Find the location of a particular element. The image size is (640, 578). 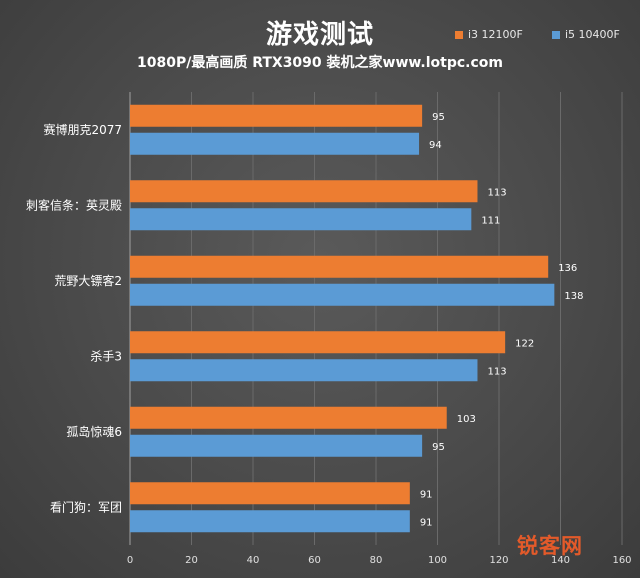

category-label-4: 孤岛惊魂6 is located at coordinates (94, 431).